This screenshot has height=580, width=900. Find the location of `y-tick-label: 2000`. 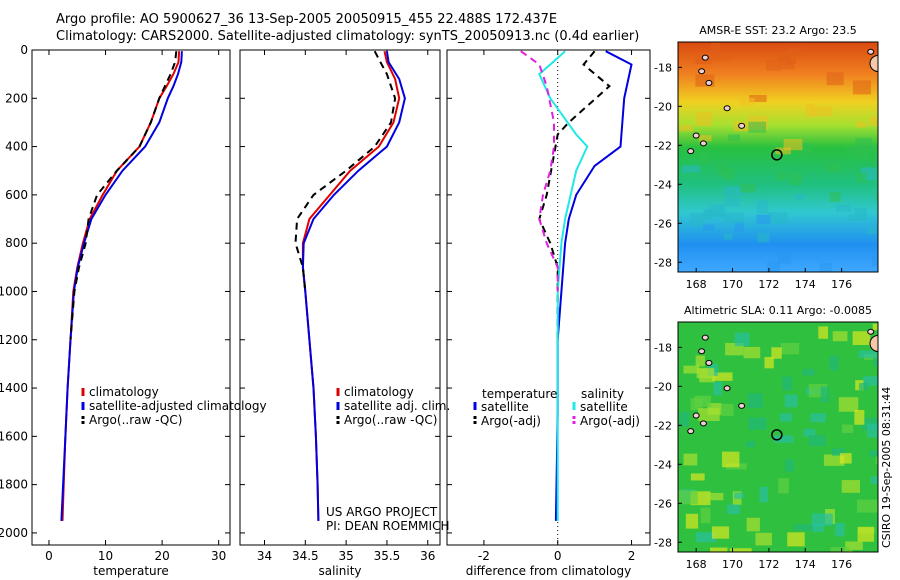

y-tick-label: 2000 is located at coordinates (14, 533).